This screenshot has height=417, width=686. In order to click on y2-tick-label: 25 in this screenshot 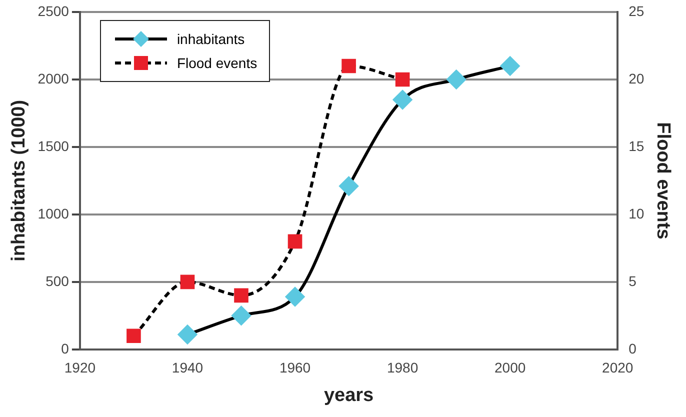, I will do `click(636, 10)`.